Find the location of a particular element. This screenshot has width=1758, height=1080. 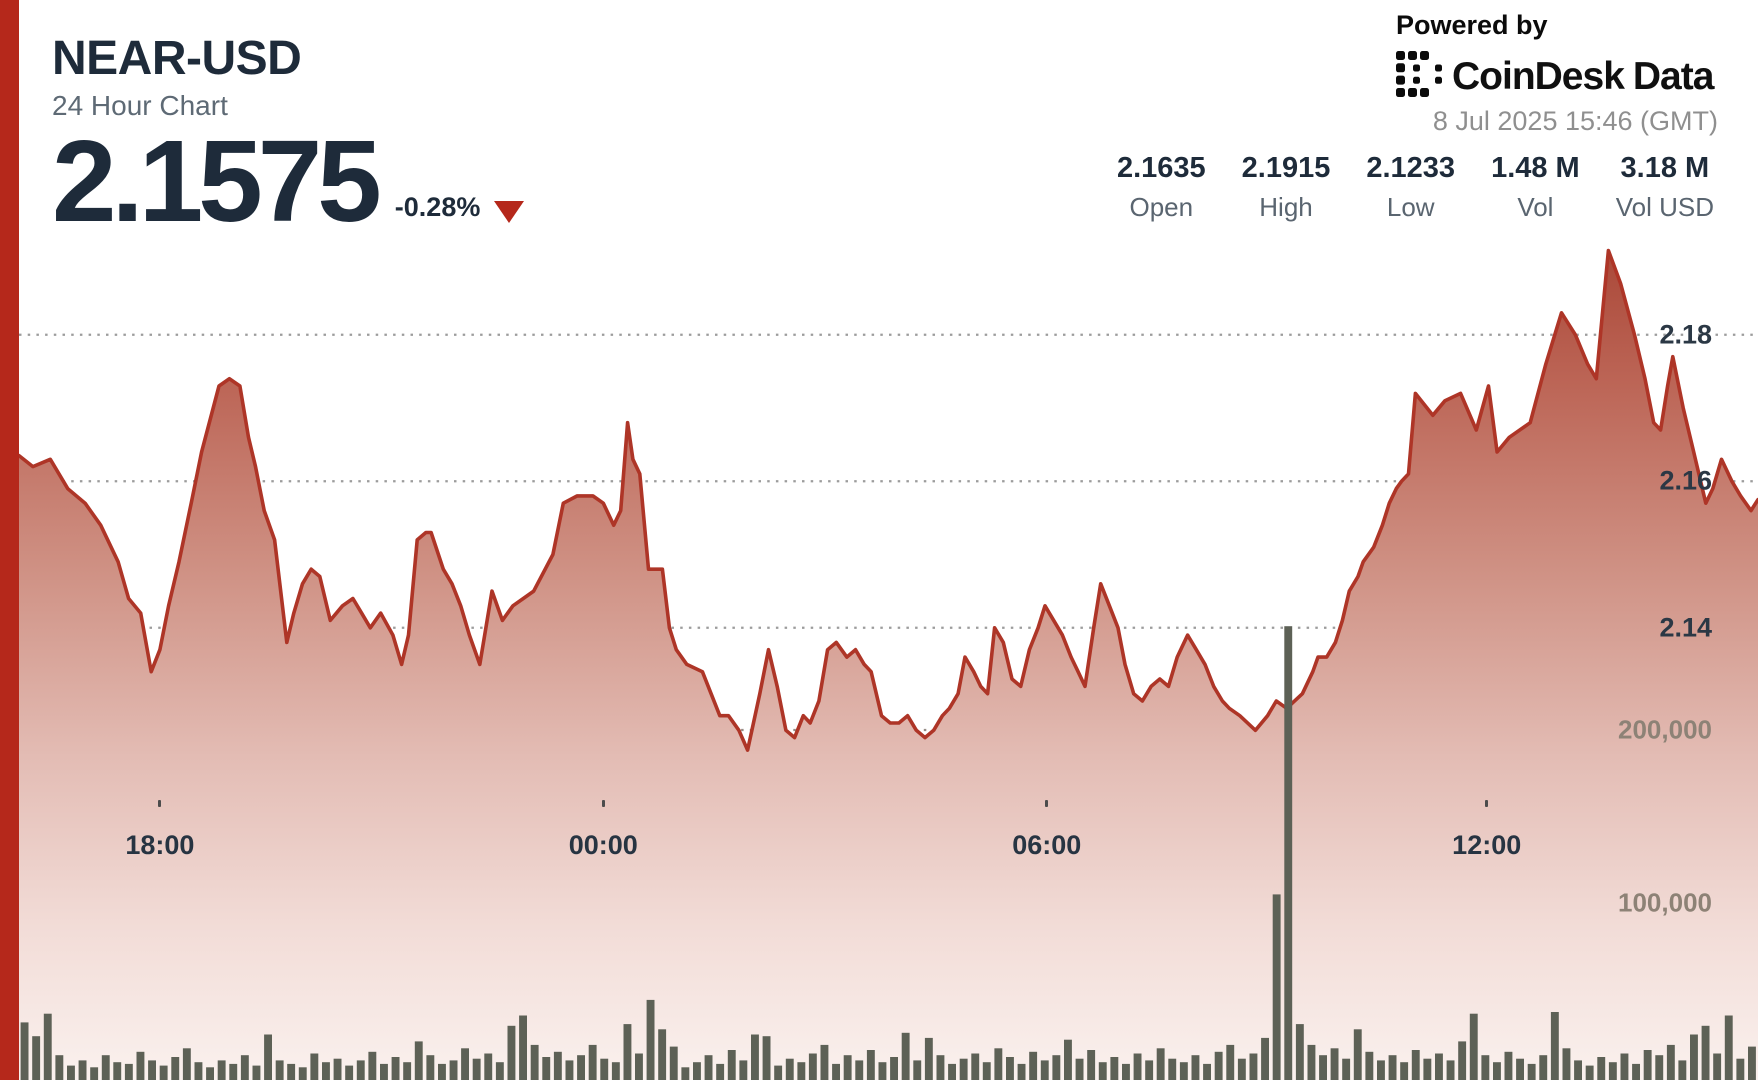

stat-label: High is located at coordinates (1286, 207).